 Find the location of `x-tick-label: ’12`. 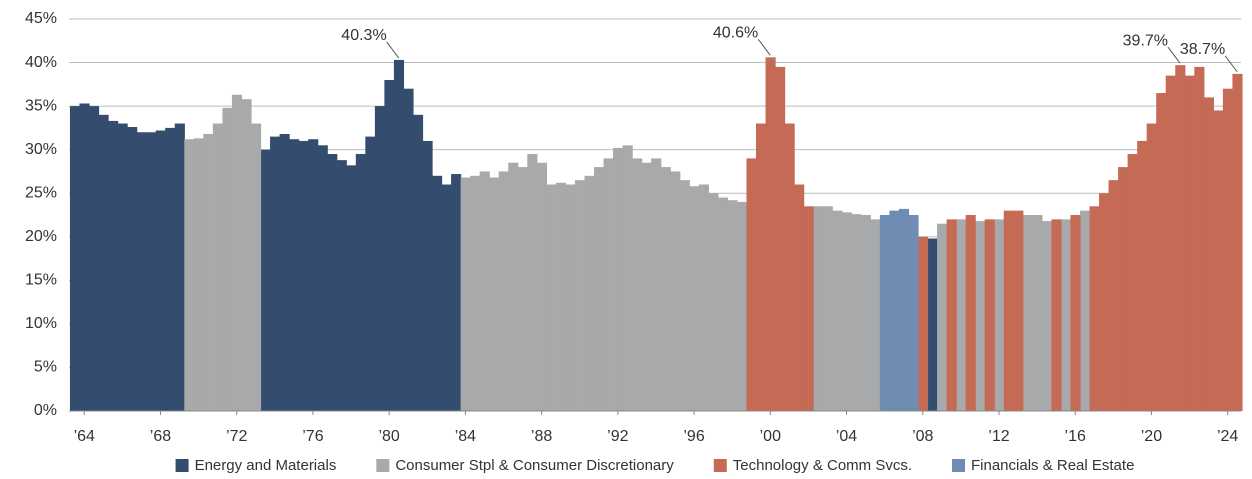

x-tick-label: ’12 is located at coordinates (998, 436).